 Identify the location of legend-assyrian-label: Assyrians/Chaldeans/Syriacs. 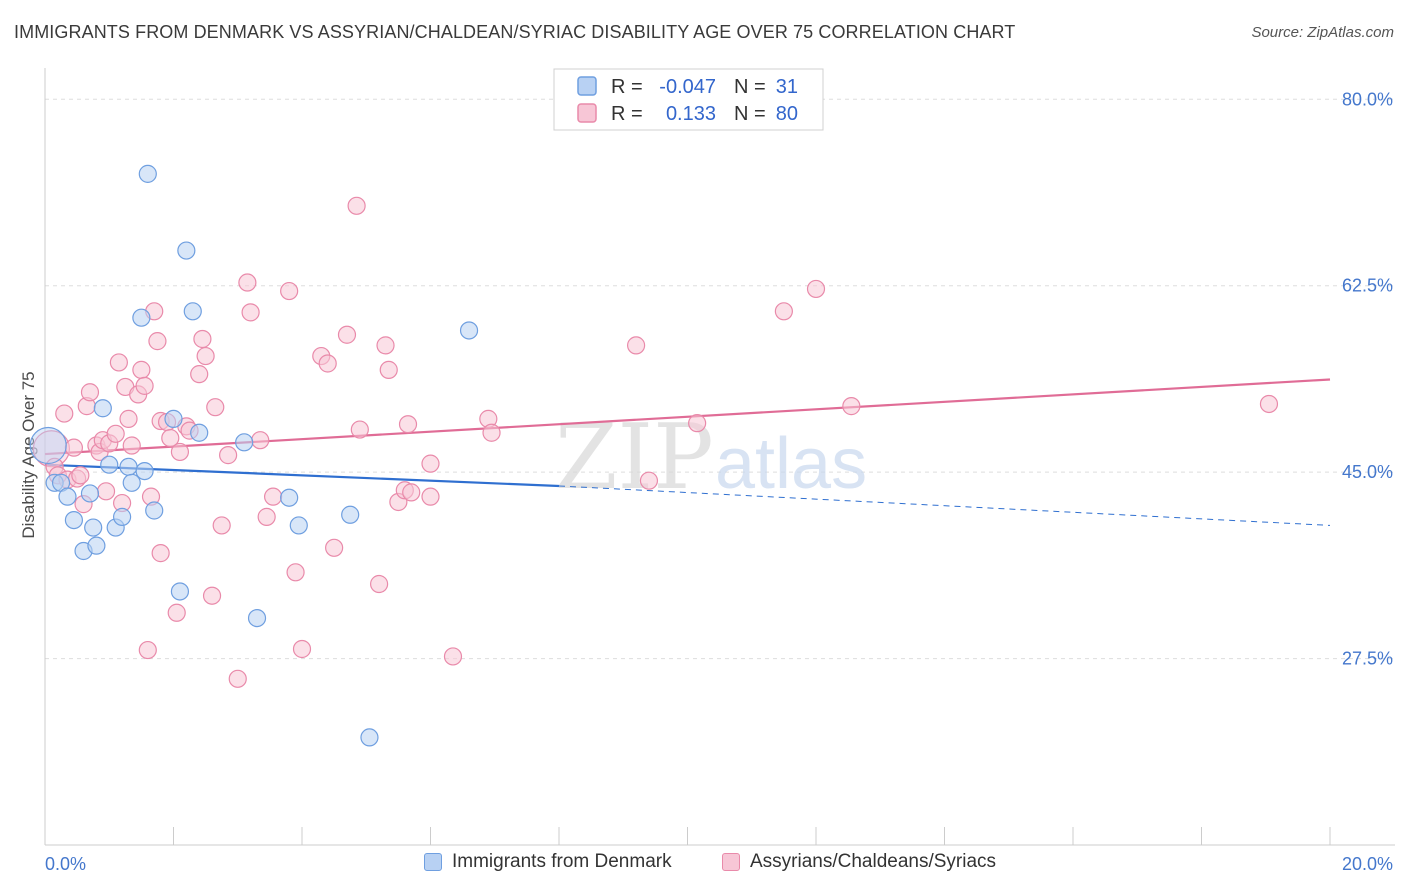
(873, 861).